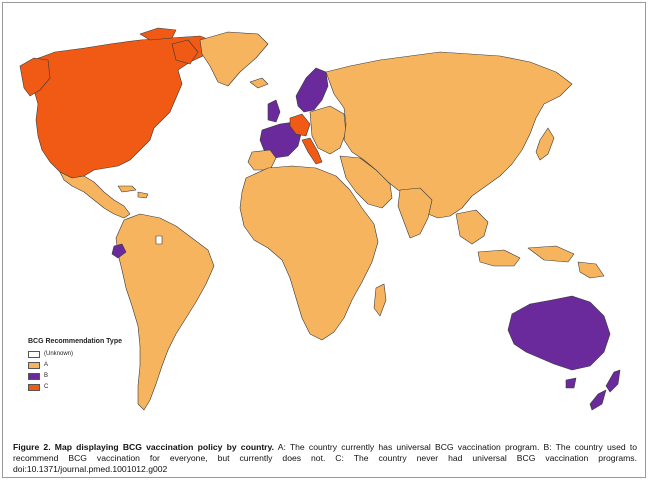  Describe the element at coordinates (34, 365) in the screenshot. I see `legend-swatch-a` at that location.